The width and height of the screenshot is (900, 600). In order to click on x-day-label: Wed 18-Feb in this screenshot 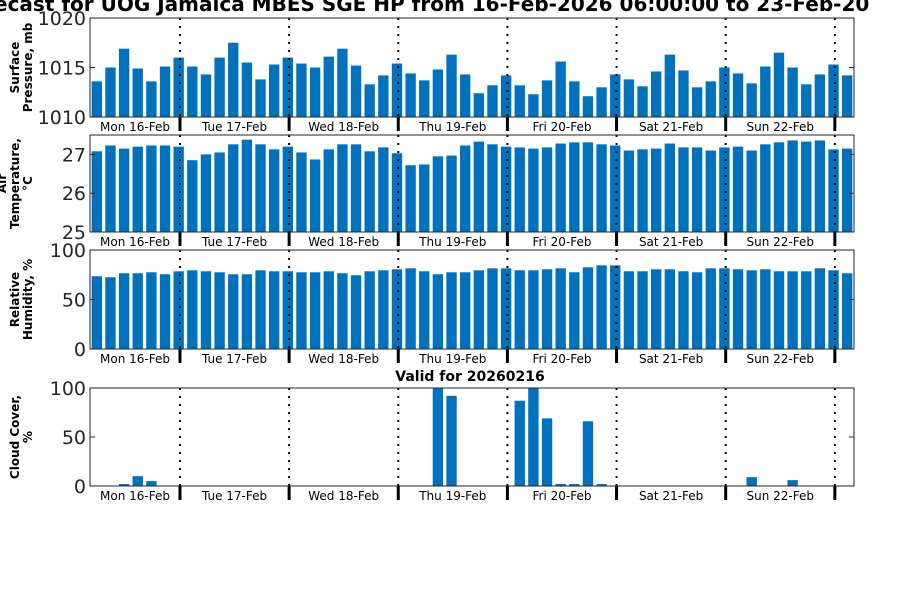, I will do `click(343, 359)`.